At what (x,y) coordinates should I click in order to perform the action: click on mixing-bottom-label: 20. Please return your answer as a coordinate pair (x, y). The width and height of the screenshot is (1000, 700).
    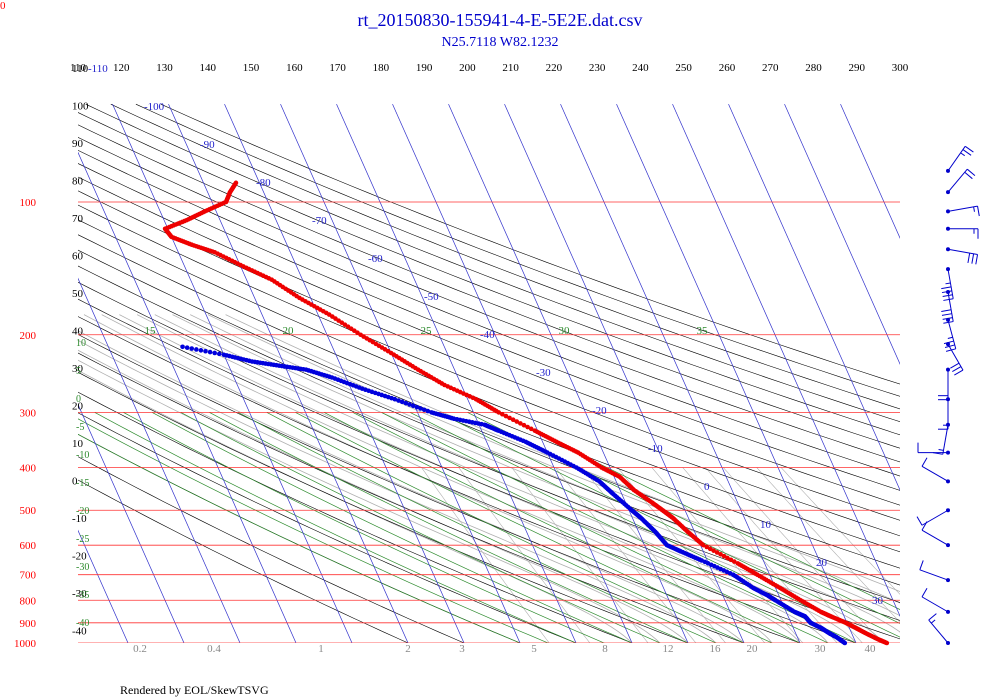
    Looking at the image, I should click on (753, 649).